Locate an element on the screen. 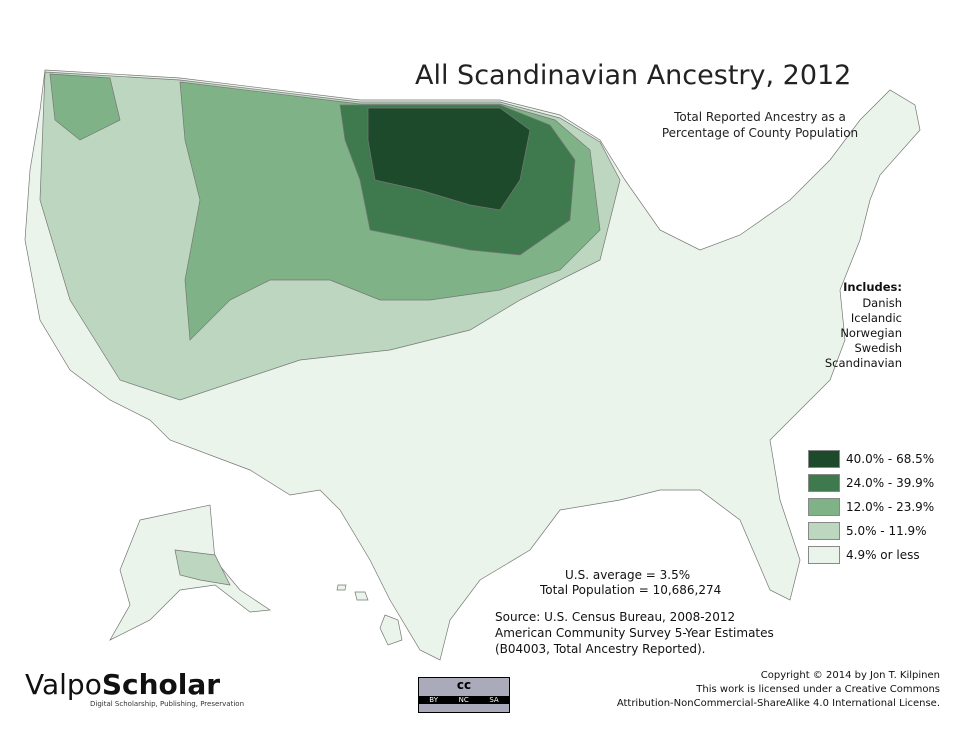  cc-term: BY is located at coordinates (433, 700).